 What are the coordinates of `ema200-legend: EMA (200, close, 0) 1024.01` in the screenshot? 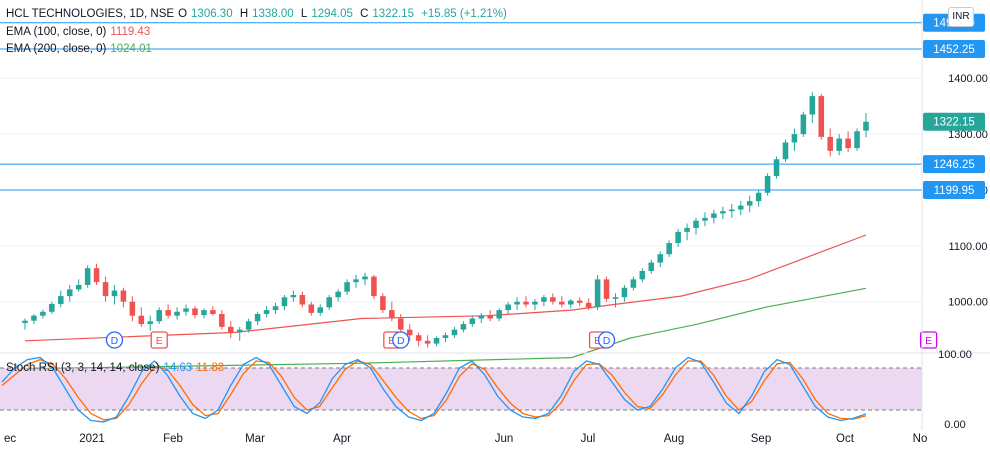 It's located at (81, 49).